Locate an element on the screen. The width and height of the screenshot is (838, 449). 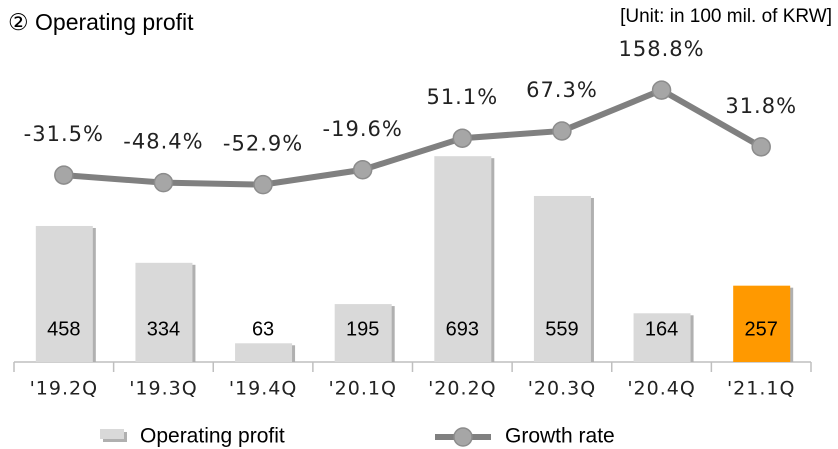
bar-label: 458 is located at coordinates (63, 329).